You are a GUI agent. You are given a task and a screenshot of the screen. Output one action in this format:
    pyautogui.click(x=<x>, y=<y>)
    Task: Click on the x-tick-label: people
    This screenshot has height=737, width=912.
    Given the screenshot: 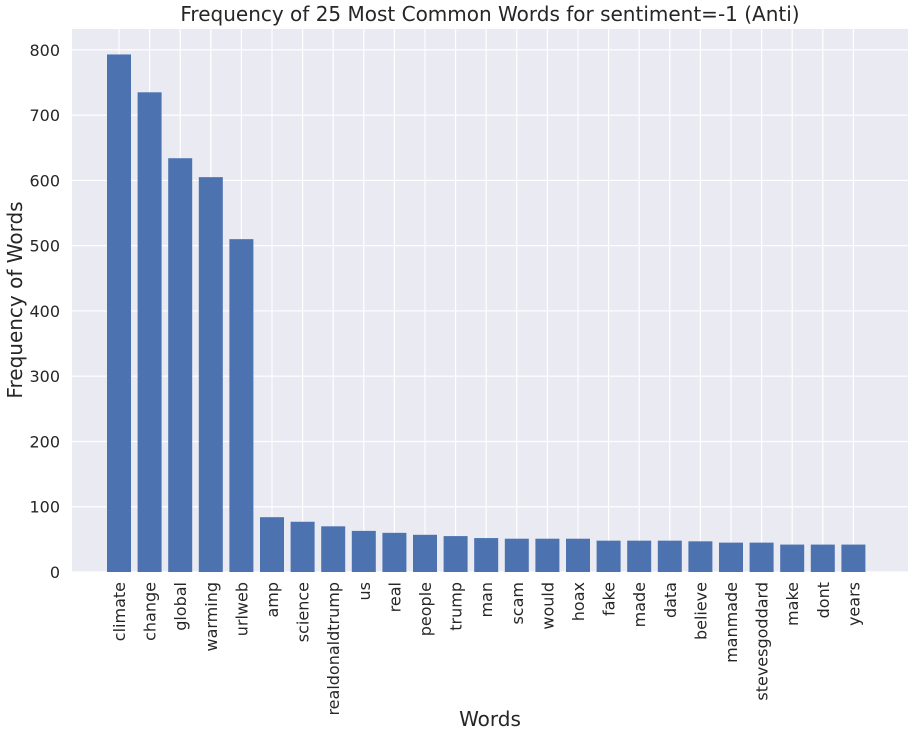 What is the action you would take?
    pyautogui.click(x=425, y=609)
    